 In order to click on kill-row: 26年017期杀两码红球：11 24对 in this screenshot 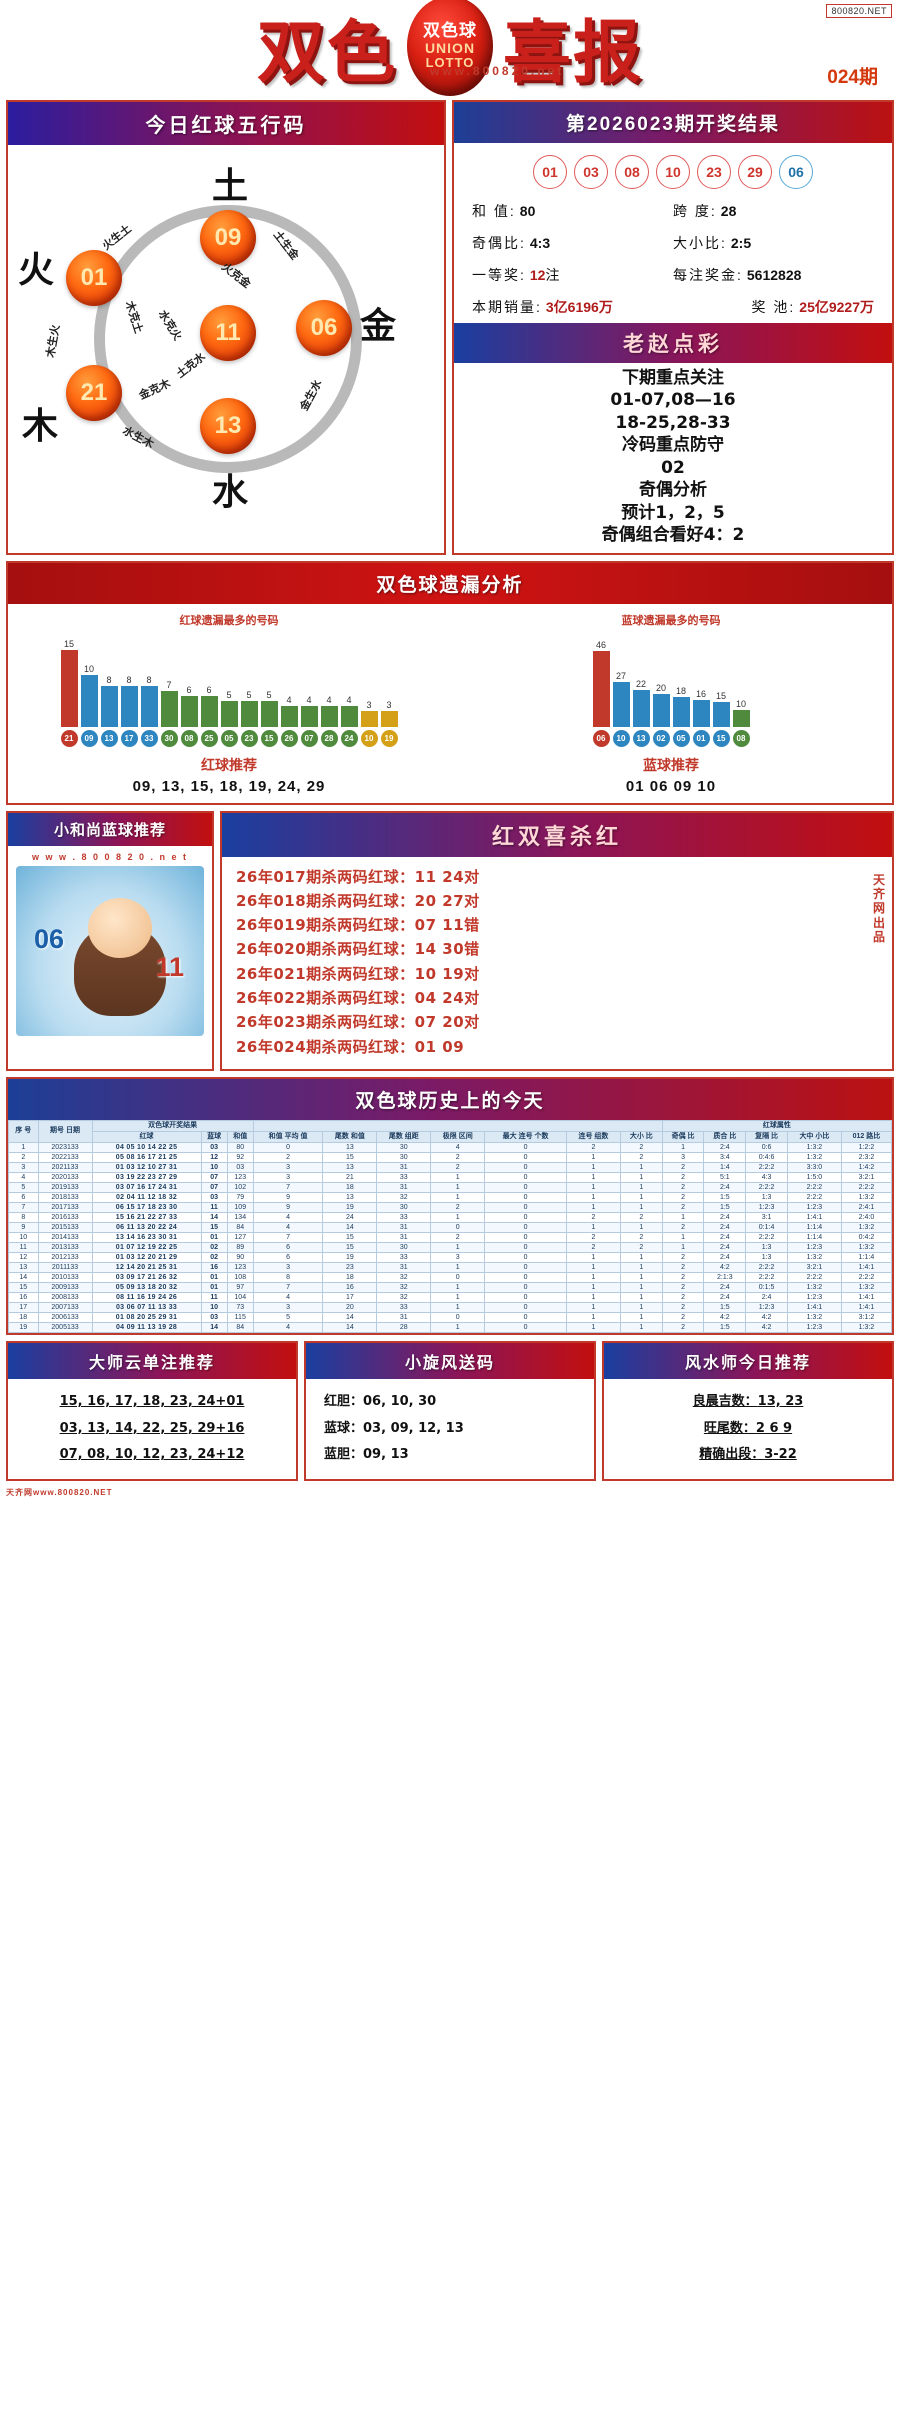, I will do `click(358, 876)`.